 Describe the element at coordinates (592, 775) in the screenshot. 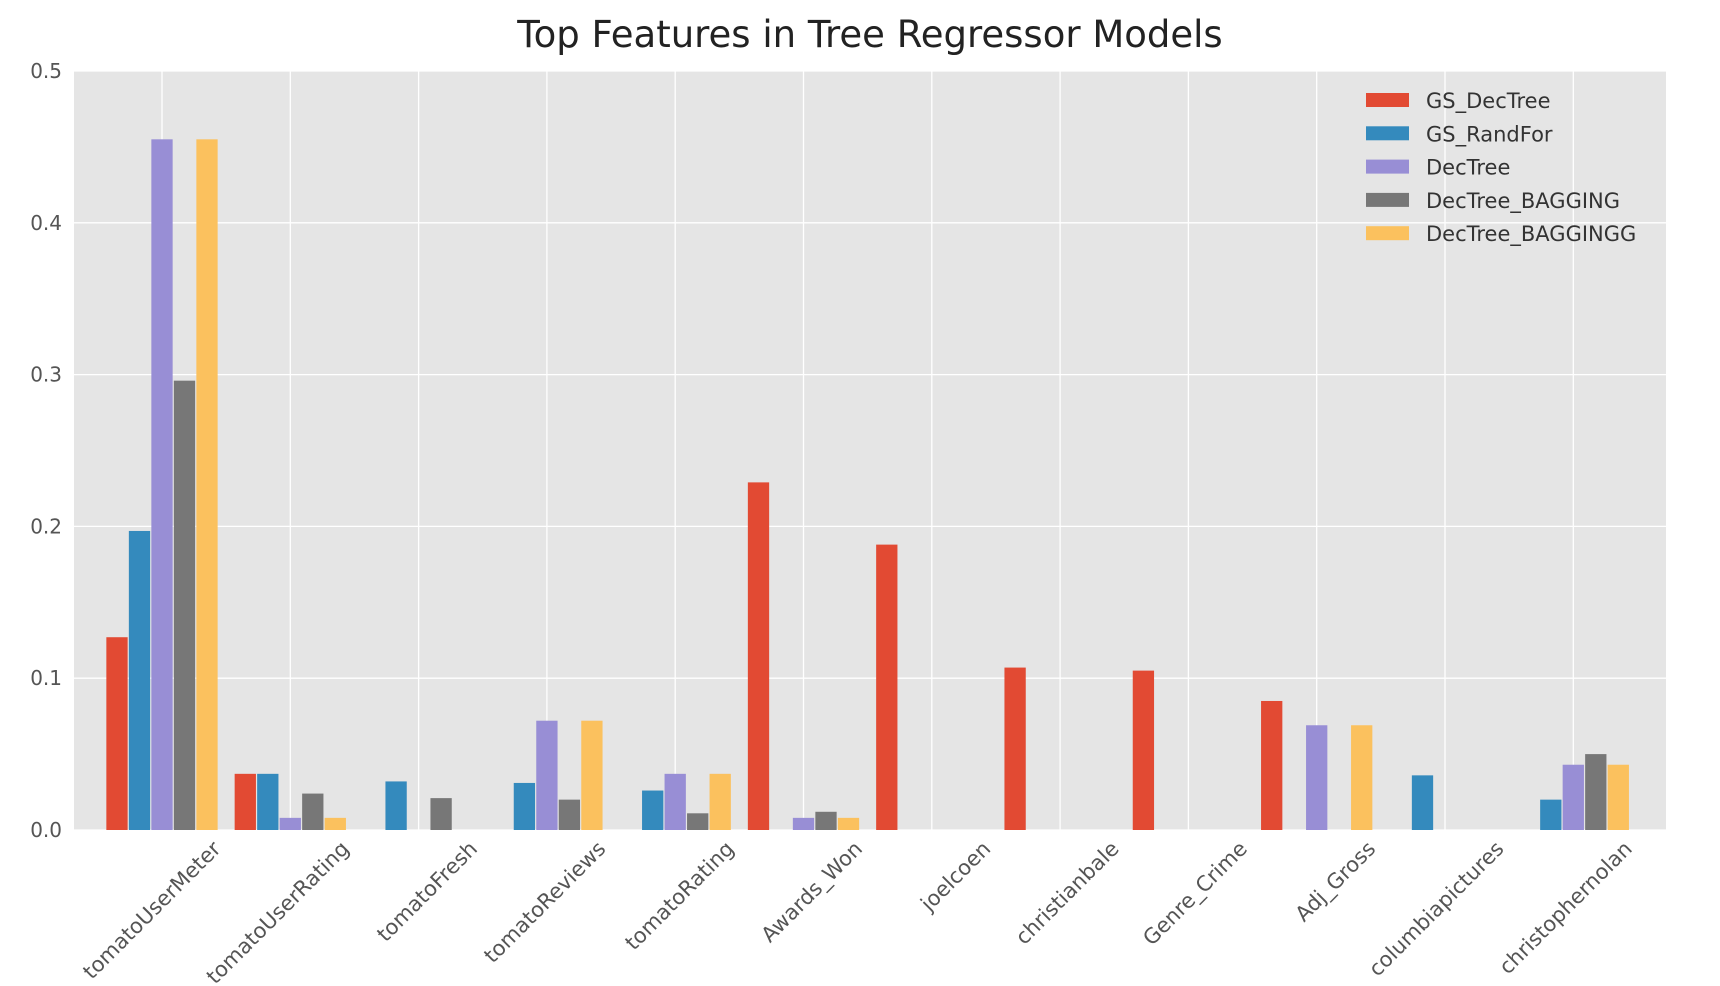

I see `bar-DecTree_BAGGINGG-tomatoReviews` at that location.